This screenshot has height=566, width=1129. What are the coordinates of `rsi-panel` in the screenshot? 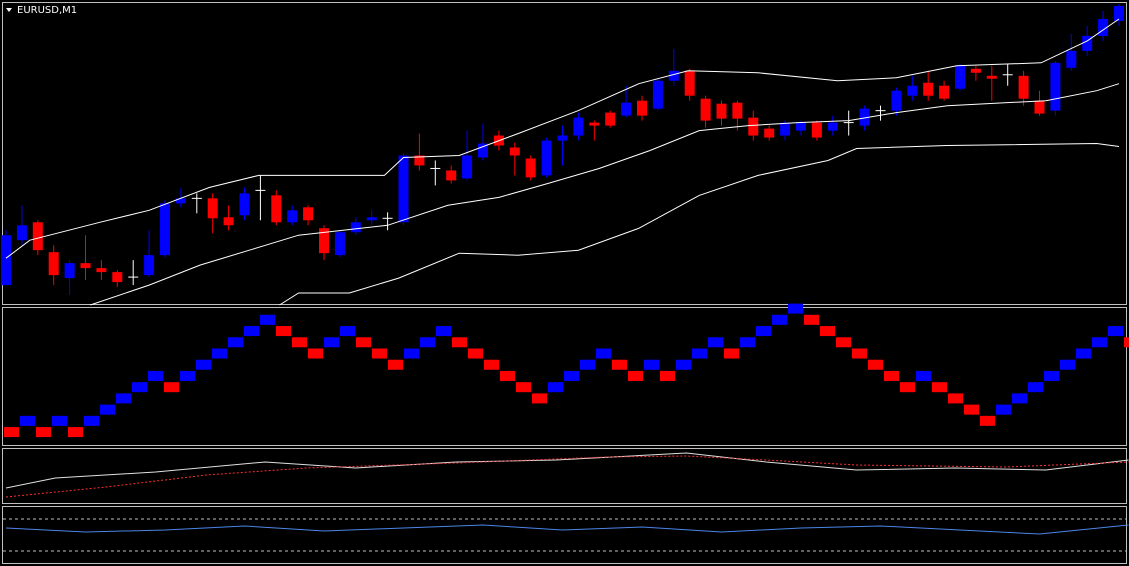 It's located at (564, 535).